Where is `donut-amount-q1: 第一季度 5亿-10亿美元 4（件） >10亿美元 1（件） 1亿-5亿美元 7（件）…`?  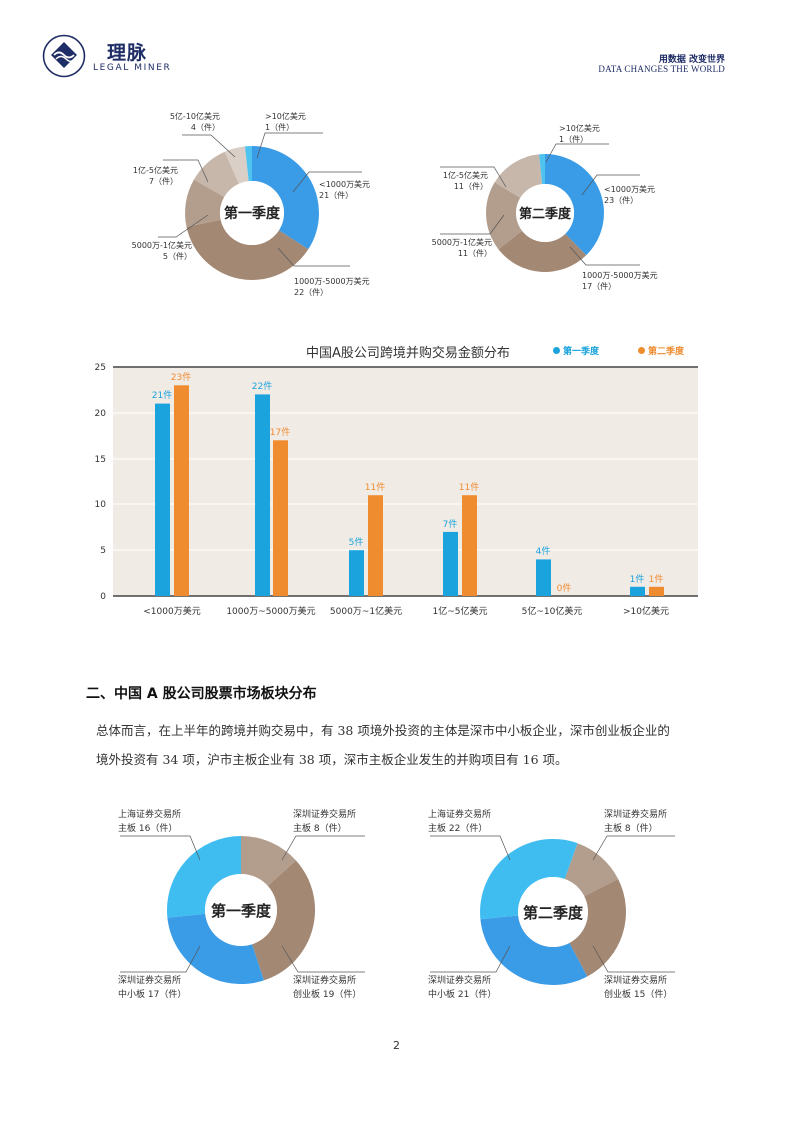 donut-amount-q1: 第一季度 5亿-10亿美元 4（件） >10亿美元 1（件） 1亿-5亿美元 7（件）… is located at coordinates (255, 205).